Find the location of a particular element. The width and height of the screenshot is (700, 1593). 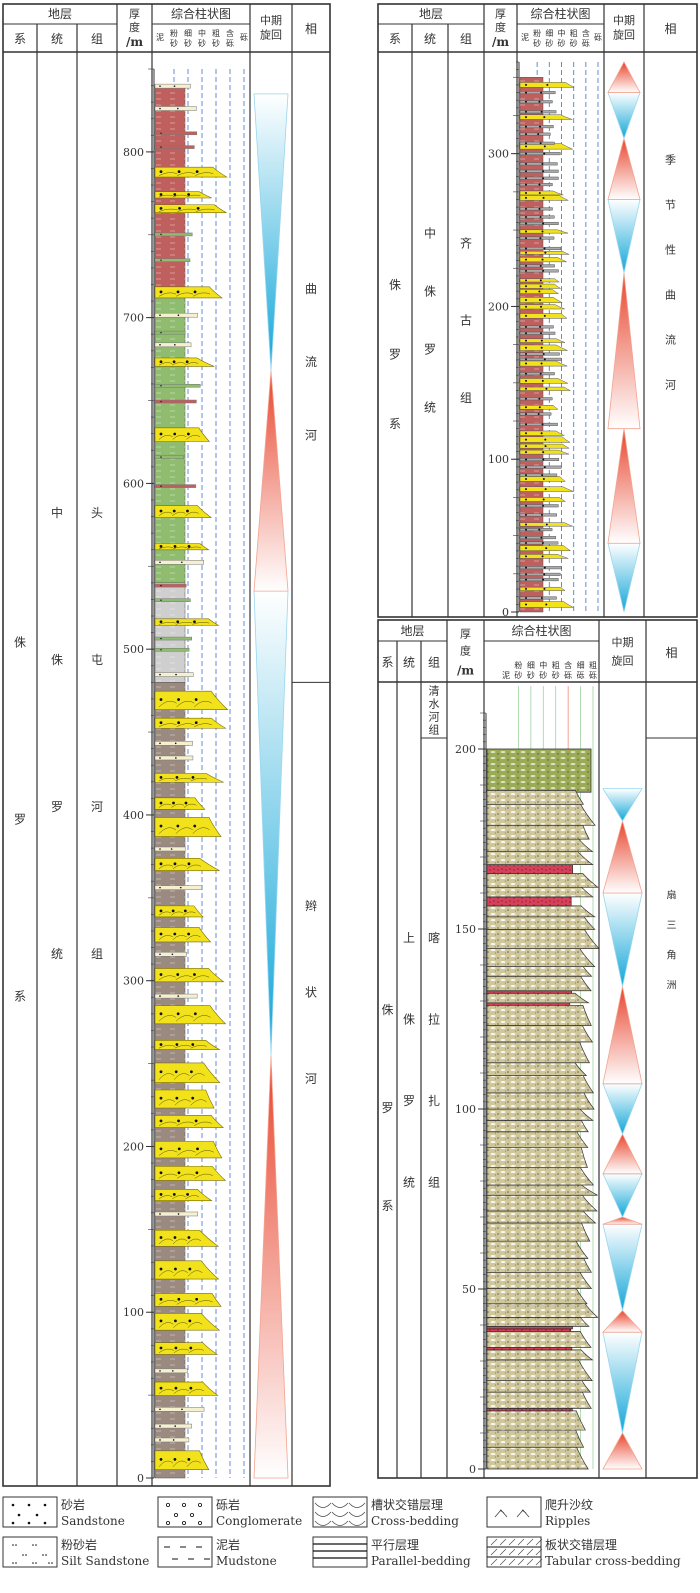

legend-label-en: Tabular cross-bedding is located at coordinates (613, 1561).